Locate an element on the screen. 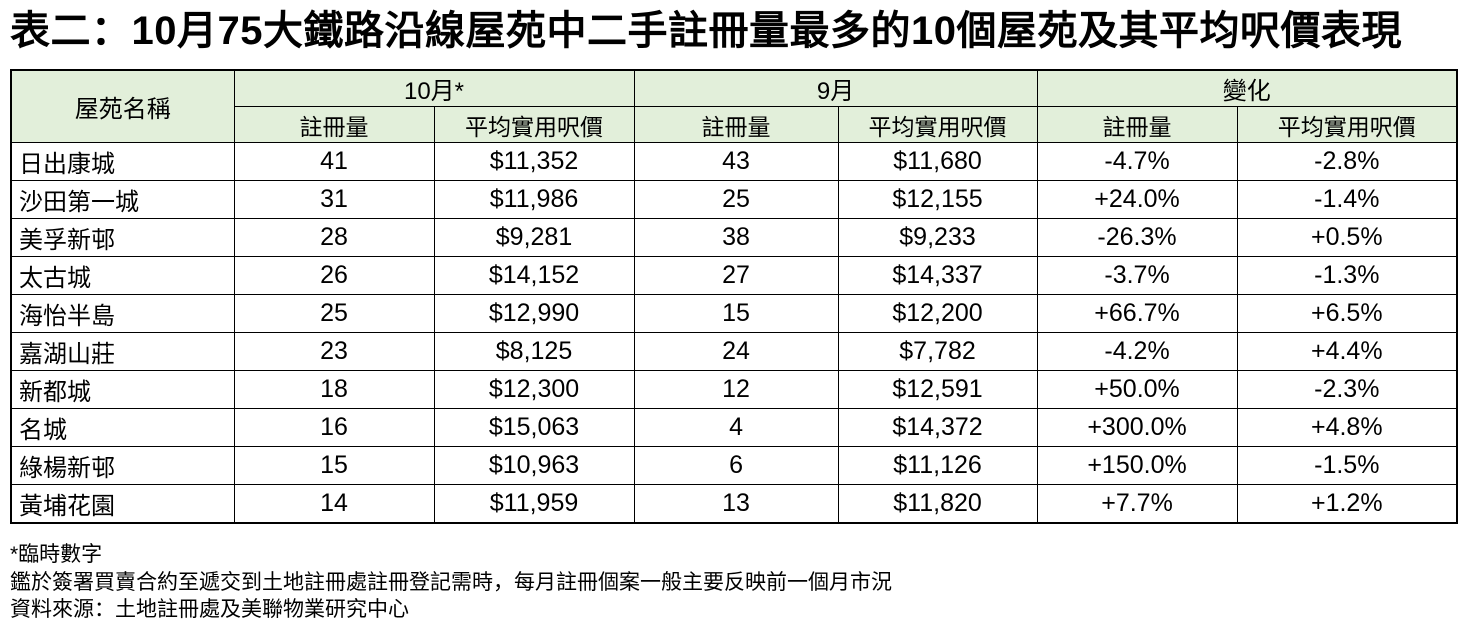 The width and height of the screenshot is (1476, 630). value-cell: 12 is located at coordinates (736, 389).